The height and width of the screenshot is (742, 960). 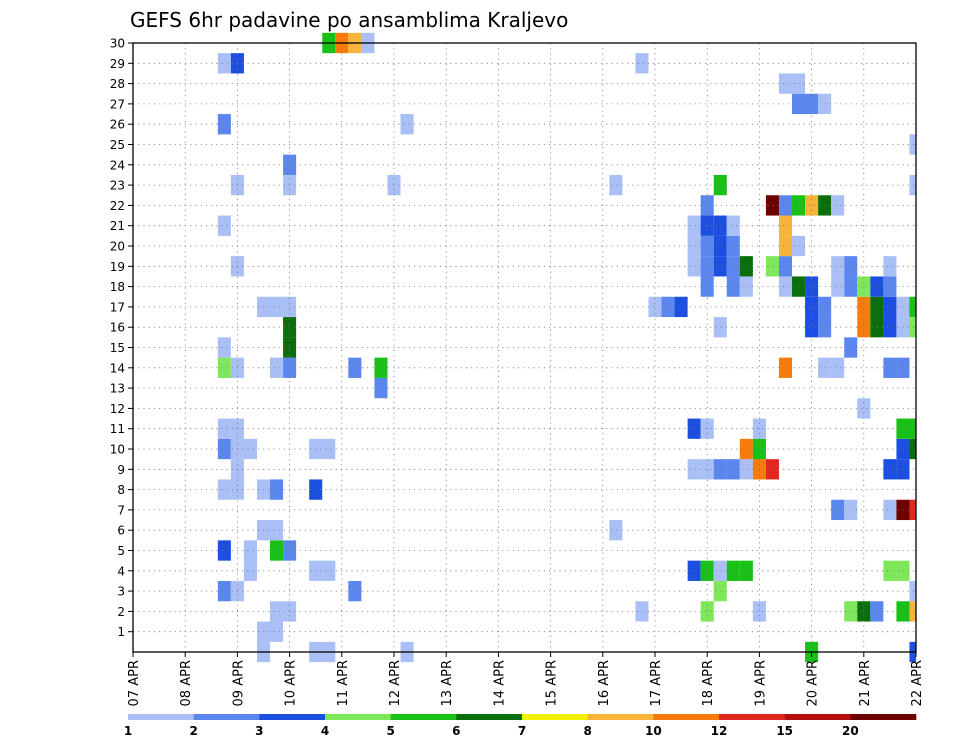 I want to click on x-tick-label: 12 APR, so click(x=395, y=683).